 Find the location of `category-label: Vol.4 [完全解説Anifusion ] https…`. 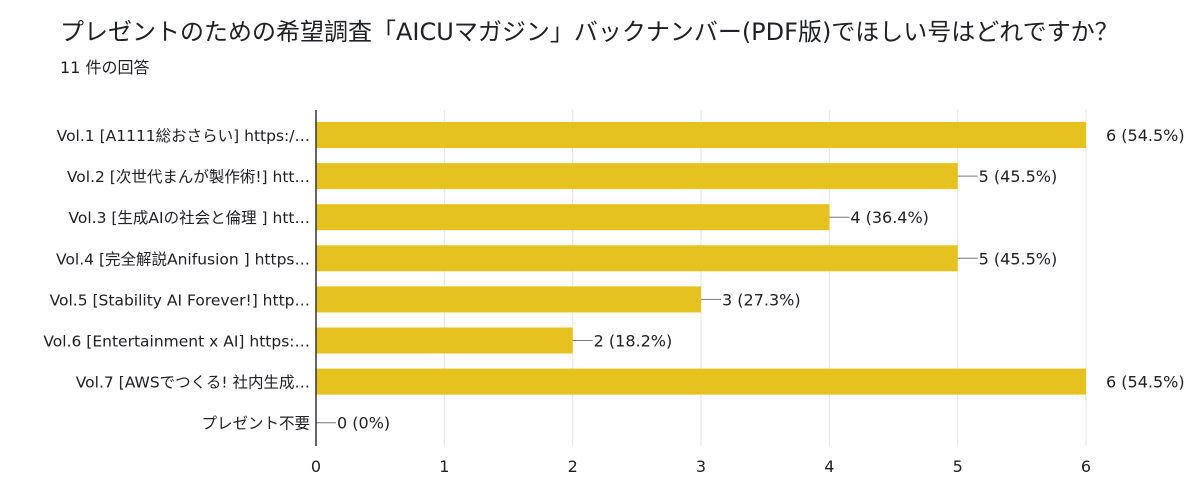

category-label: Vol.4 [完全解説Anifusion ] https… is located at coordinates (183, 259).